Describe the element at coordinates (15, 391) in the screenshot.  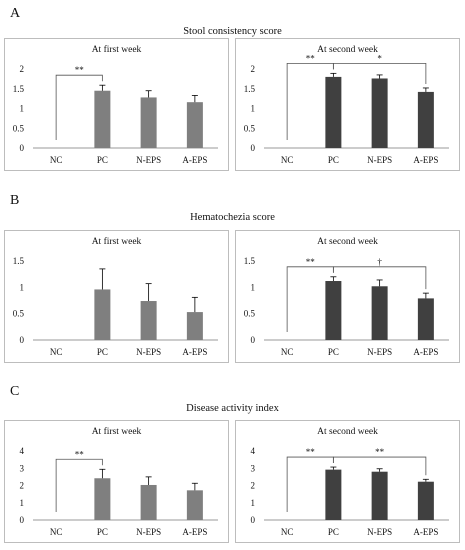
I see `panel-letter-c: C` at that location.